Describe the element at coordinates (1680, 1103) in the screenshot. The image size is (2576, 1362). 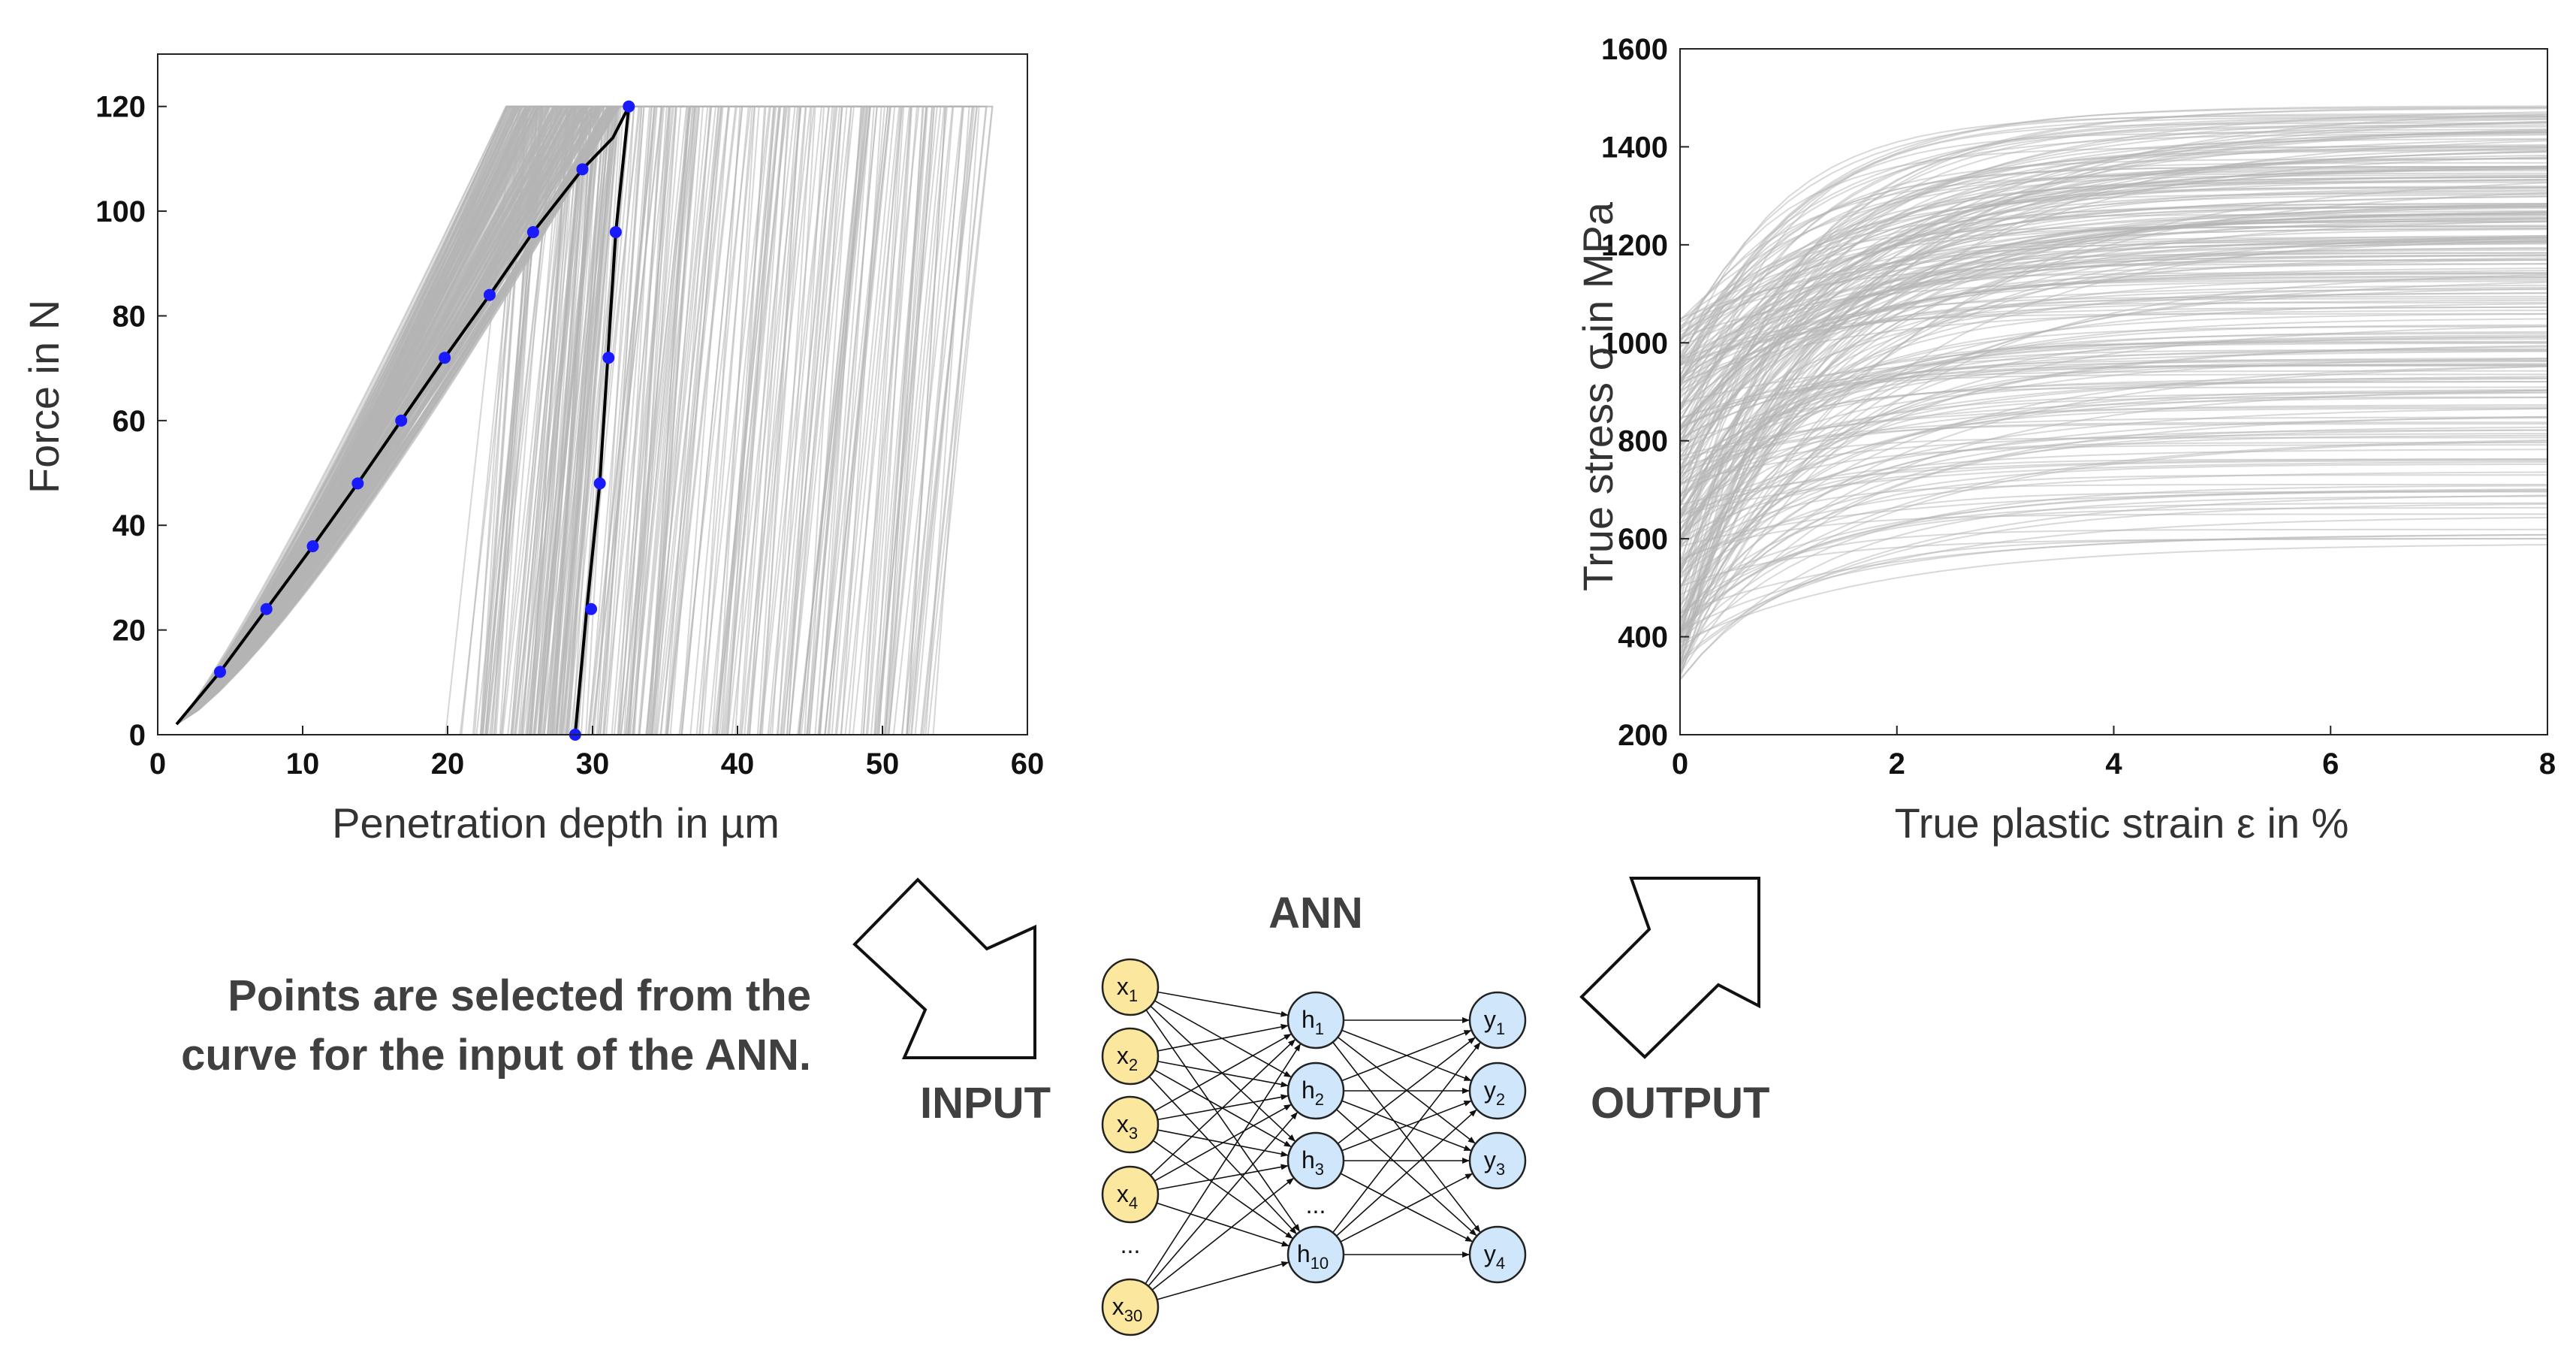
I see `output-label: OUTPUT` at that location.